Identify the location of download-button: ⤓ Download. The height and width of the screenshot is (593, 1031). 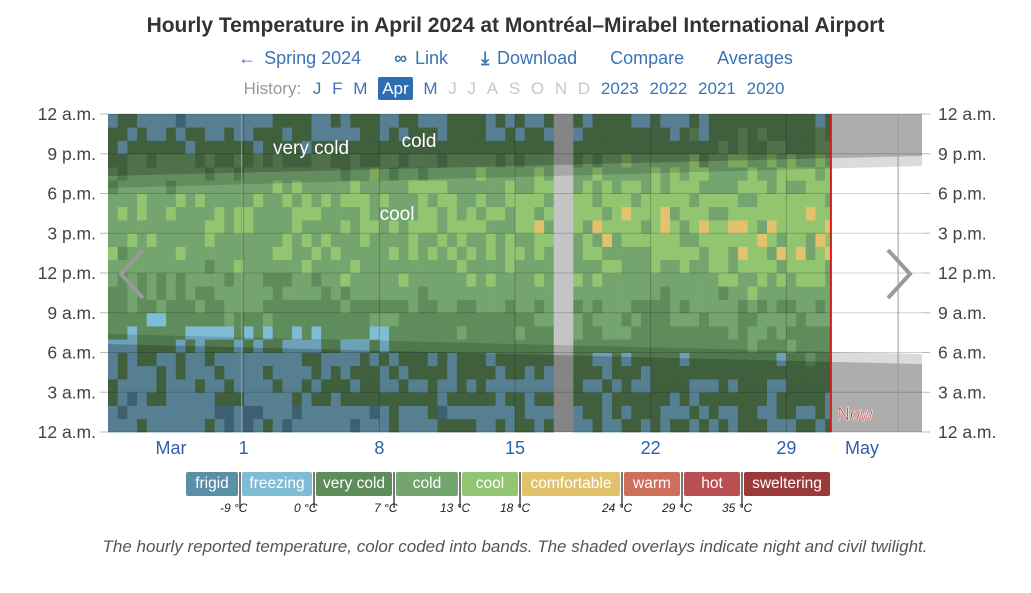
(529, 58).